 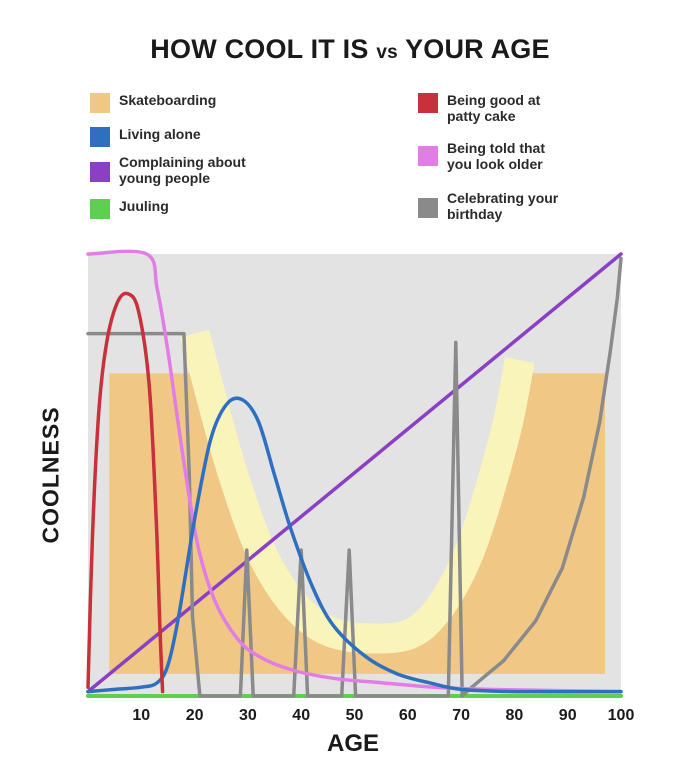 I want to click on legend-item-birthday: Celebrating your birthday, so click(x=488, y=206).